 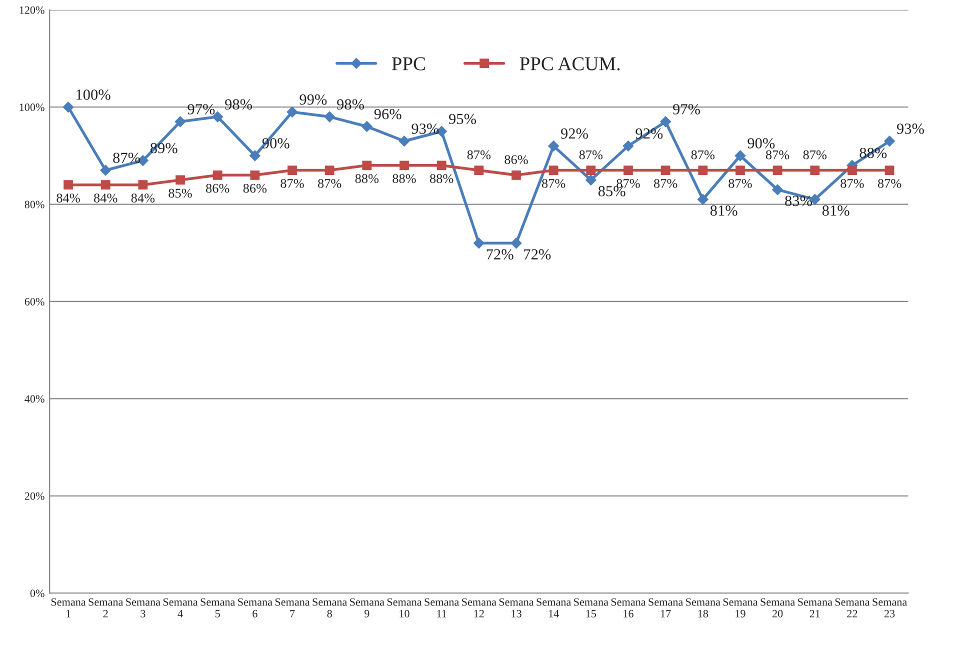 I want to click on x-tick-label: Semana 15, so click(x=591, y=608).